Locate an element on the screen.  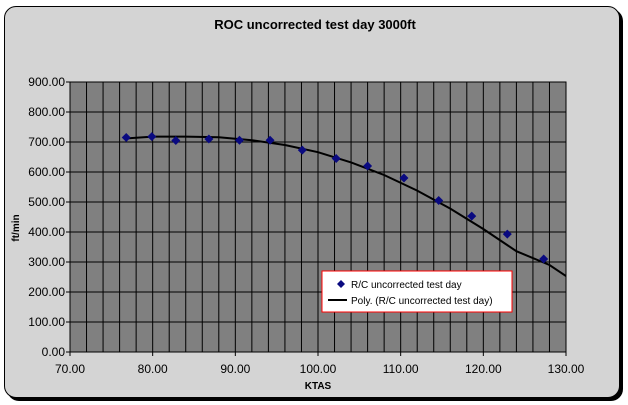
x-axis-label: KTAS is located at coordinates (318, 386).